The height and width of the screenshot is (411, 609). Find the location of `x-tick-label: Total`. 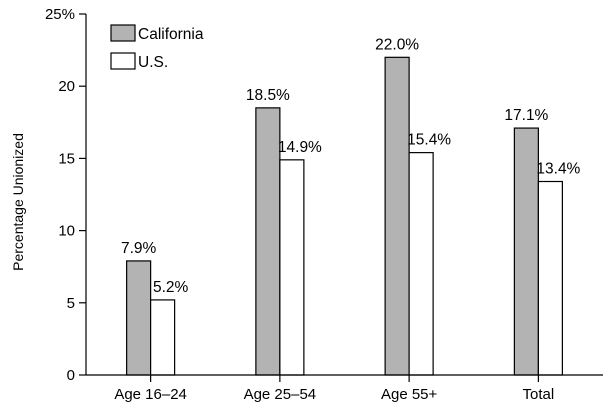

x-tick-label: Total is located at coordinates (539, 394).